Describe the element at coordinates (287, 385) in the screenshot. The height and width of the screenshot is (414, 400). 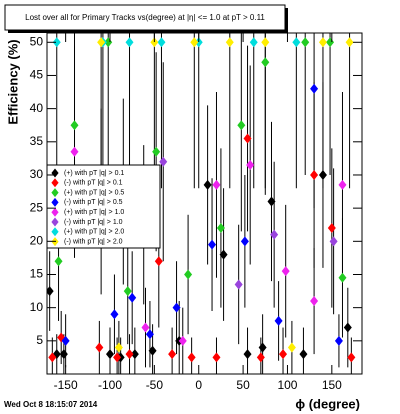
I see `x-tick-label: 100` at that location.